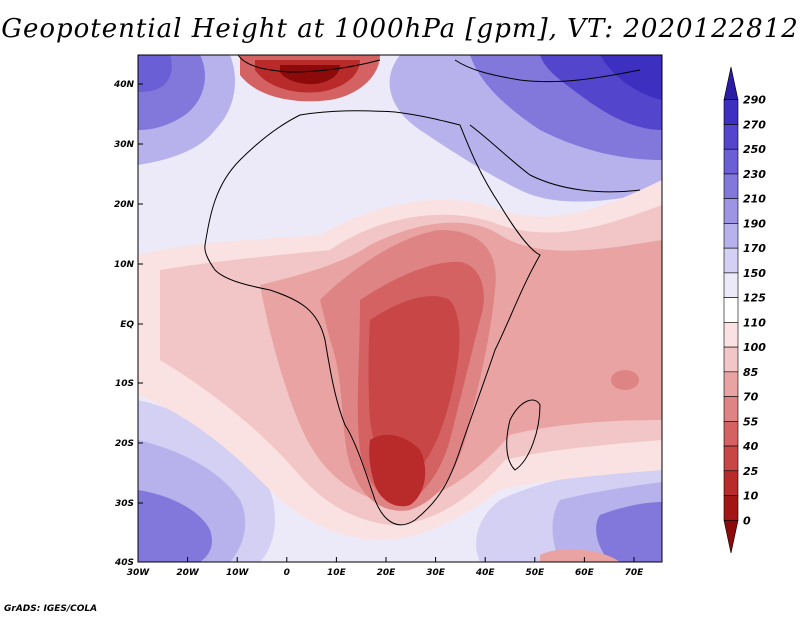 This screenshot has height=618, width=800. Describe the element at coordinates (485, 573) in the screenshot. I see `lon-tick-label: 40E` at that location.